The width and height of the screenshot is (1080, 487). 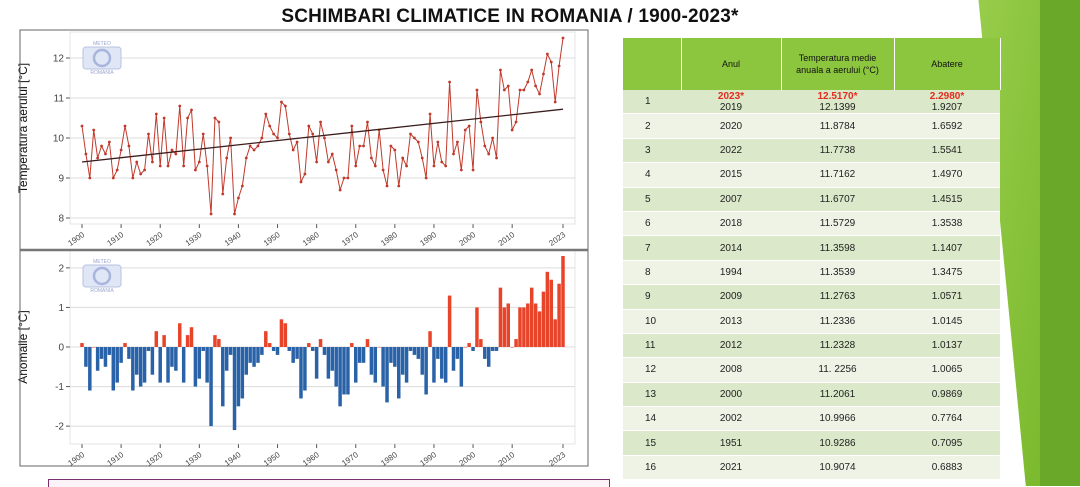 What do you see at coordinates (652, 224) in the screenshot?
I see `cell-rank: 6` at bounding box center [652, 224].